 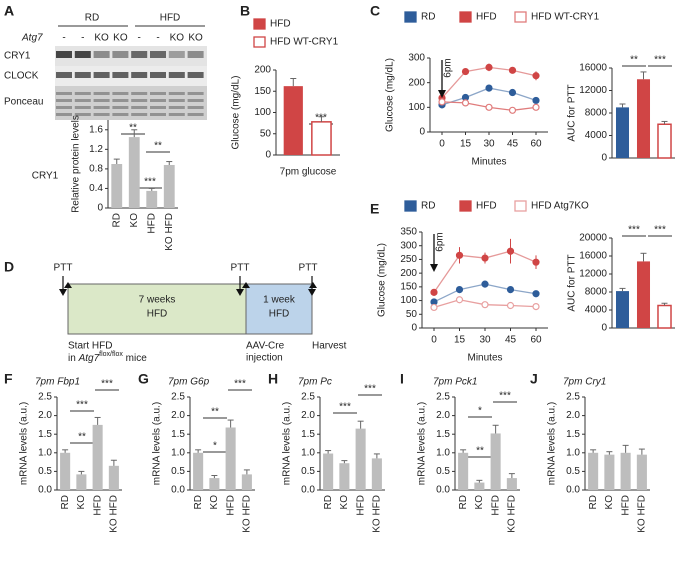 I want to click on genotype-label: Atg7, so click(x=32, y=38).